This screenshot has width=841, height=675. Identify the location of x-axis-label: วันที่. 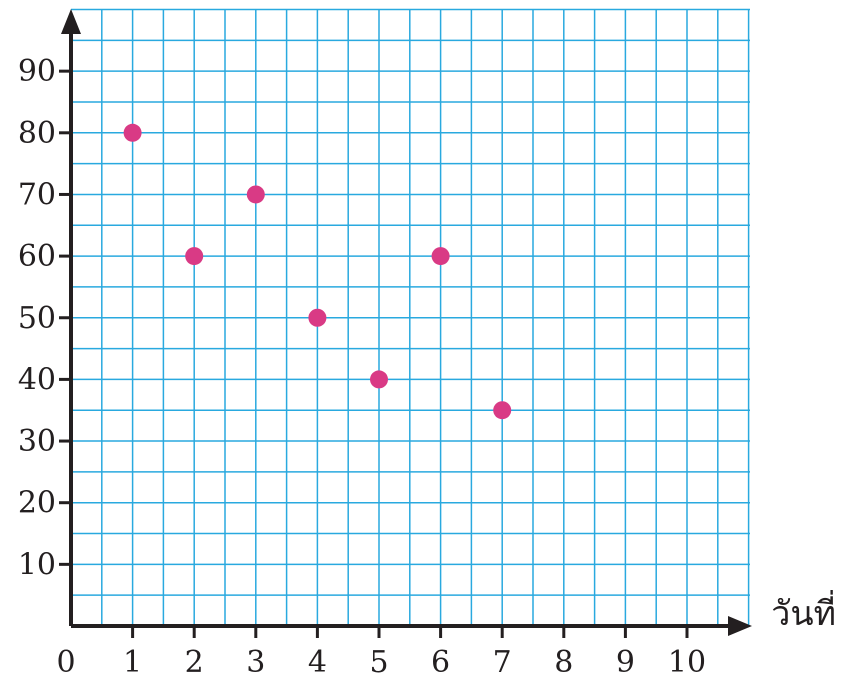
(803, 612).